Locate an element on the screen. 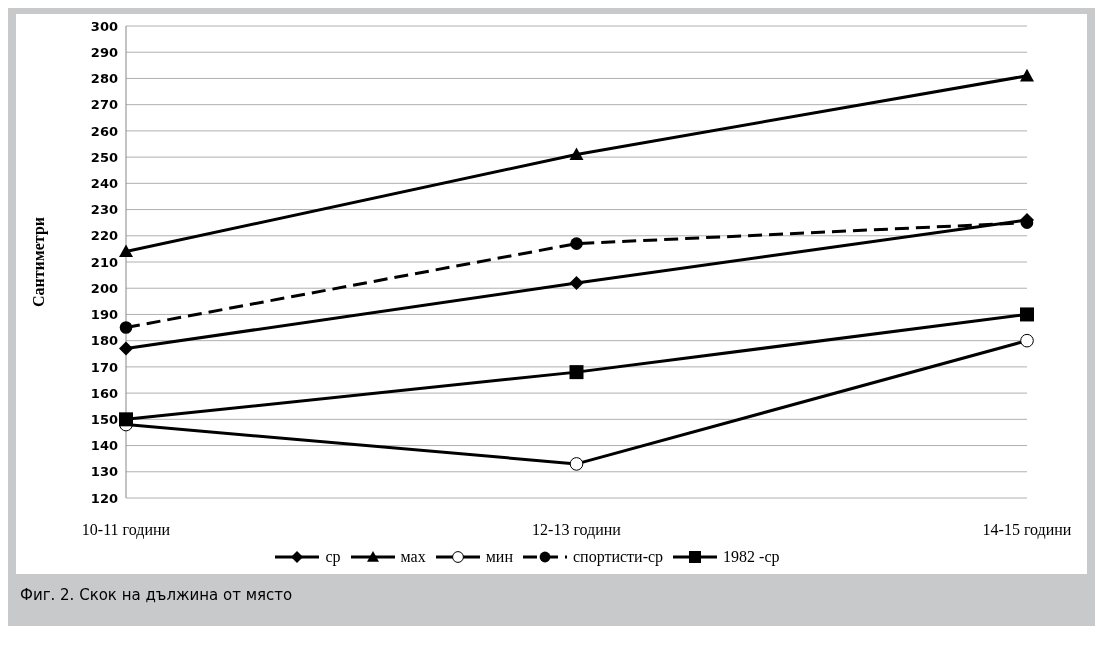 This screenshot has width=1103, height=660. y-tick-label: 210 is located at coordinates (104, 262).